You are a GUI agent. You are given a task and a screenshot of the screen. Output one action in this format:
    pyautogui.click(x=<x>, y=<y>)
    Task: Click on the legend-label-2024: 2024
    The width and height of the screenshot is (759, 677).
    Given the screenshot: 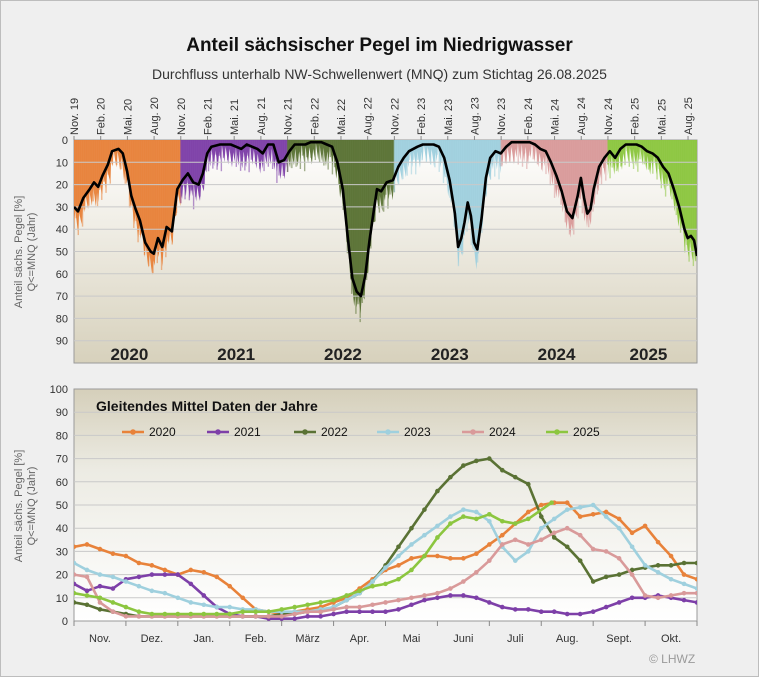 What is the action you would take?
    pyautogui.click(x=502, y=432)
    